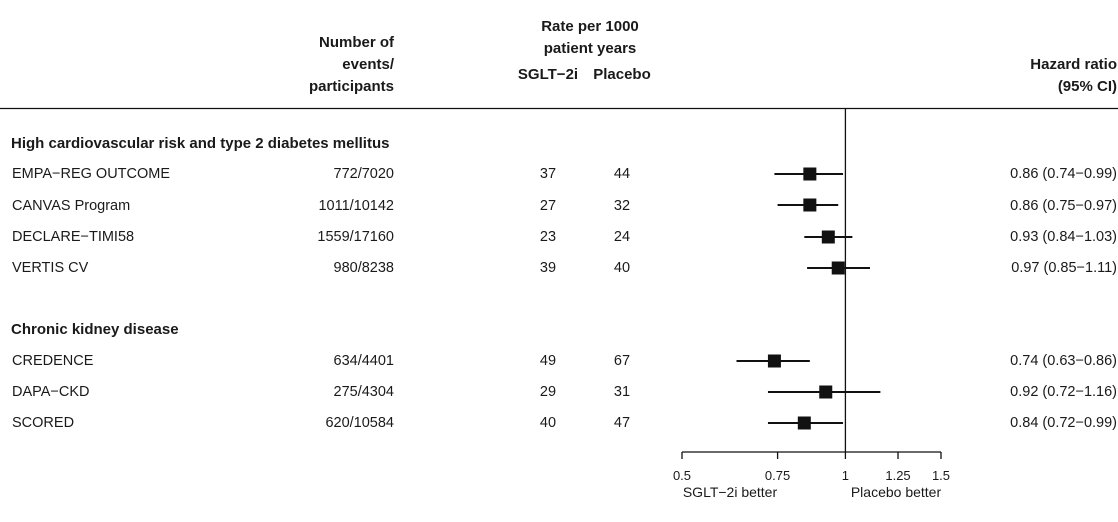 This screenshot has height=522, width=1118. What do you see at coordinates (53, 361) in the screenshot?
I see `trial-name: CREDENCE` at bounding box center [53, 361].